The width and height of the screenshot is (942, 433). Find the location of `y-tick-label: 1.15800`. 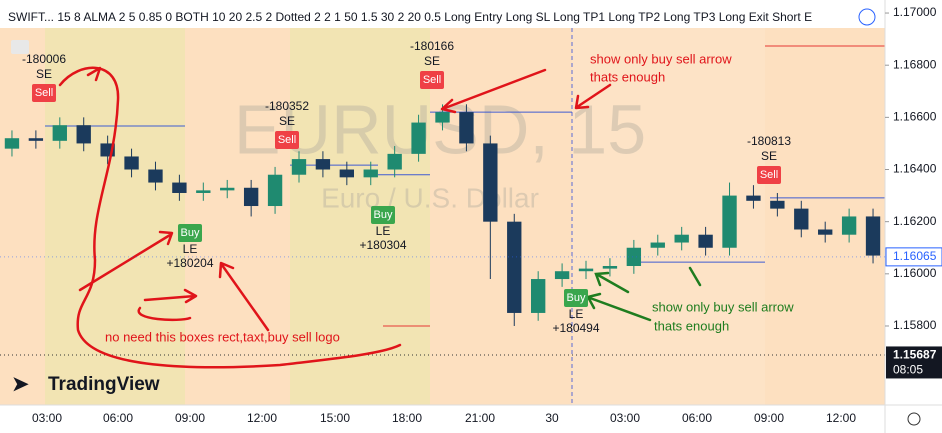

y-tick-label: 1.15800 is located at coordinates (915, 325).